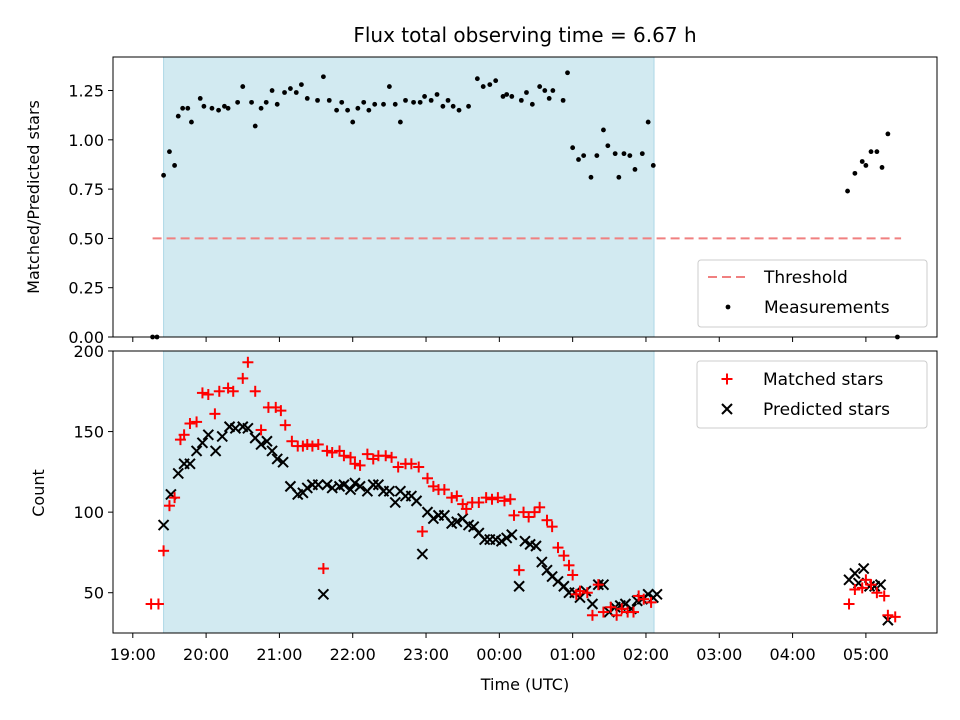 The width and height of the screenshot is (960, 720). Describe the element at coordinates (827, 308) in the screenshot. I see `legend-measurements-label: Measurements` at that location.